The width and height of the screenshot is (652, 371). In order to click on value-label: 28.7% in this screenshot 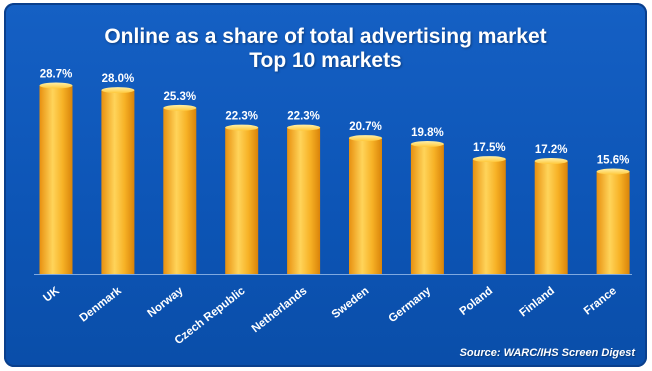, I will do `click(56, 75)`.